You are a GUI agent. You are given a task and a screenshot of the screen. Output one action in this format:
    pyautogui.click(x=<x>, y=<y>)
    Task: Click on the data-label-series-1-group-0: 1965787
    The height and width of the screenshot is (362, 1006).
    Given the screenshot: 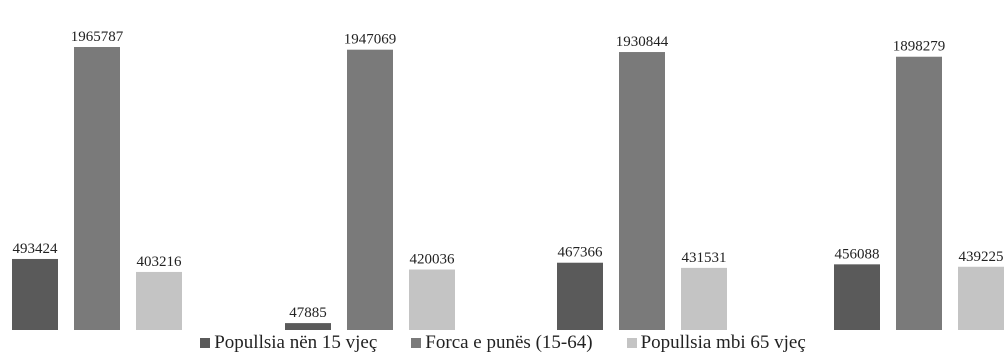 What is the action you would take?
    pyautogui.click(x=97, y=37)
    